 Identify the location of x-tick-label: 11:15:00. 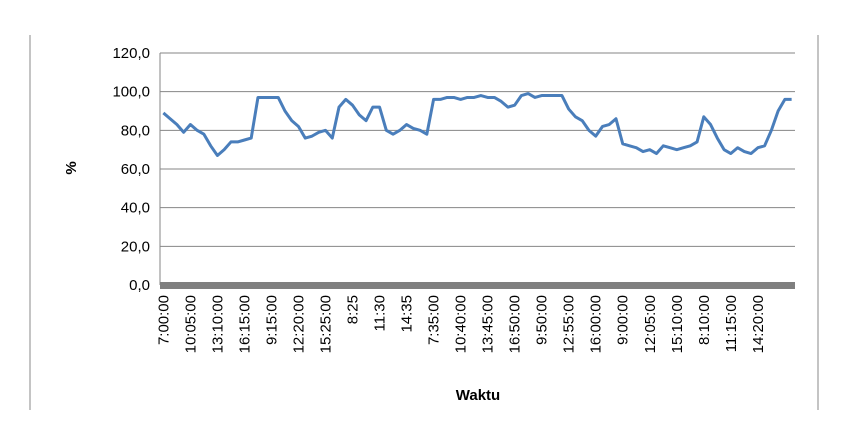
(731, 323).